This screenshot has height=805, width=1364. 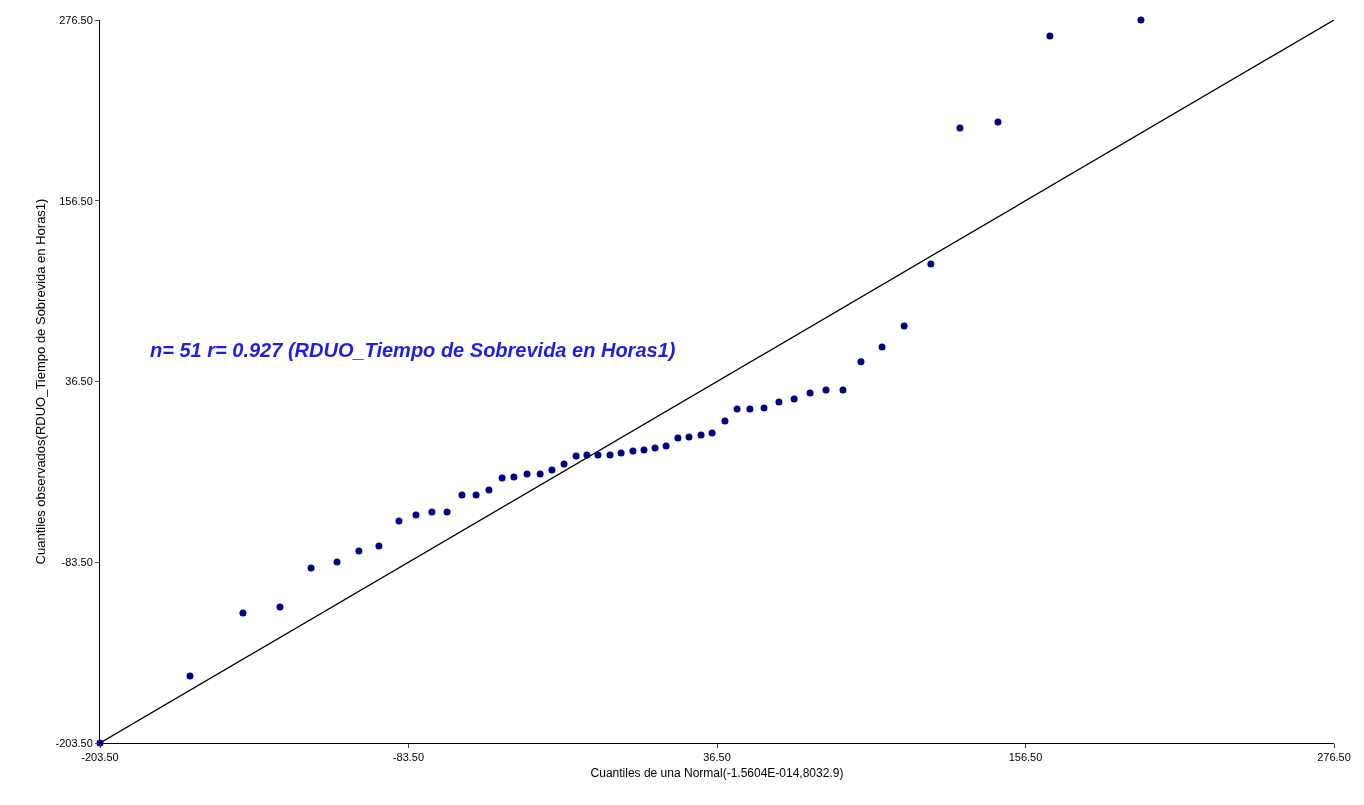 What do you see at coordinates (74, 742) in the screenshot?
I see `y-tick-label: -203.50` at bounding box center [74, 742].